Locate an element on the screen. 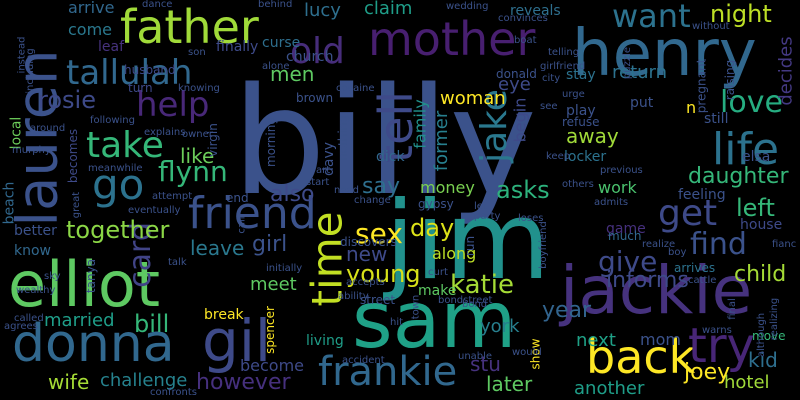 The width and height of the screenshot is (800, 400). word: would is located at coordinates (527, 352).